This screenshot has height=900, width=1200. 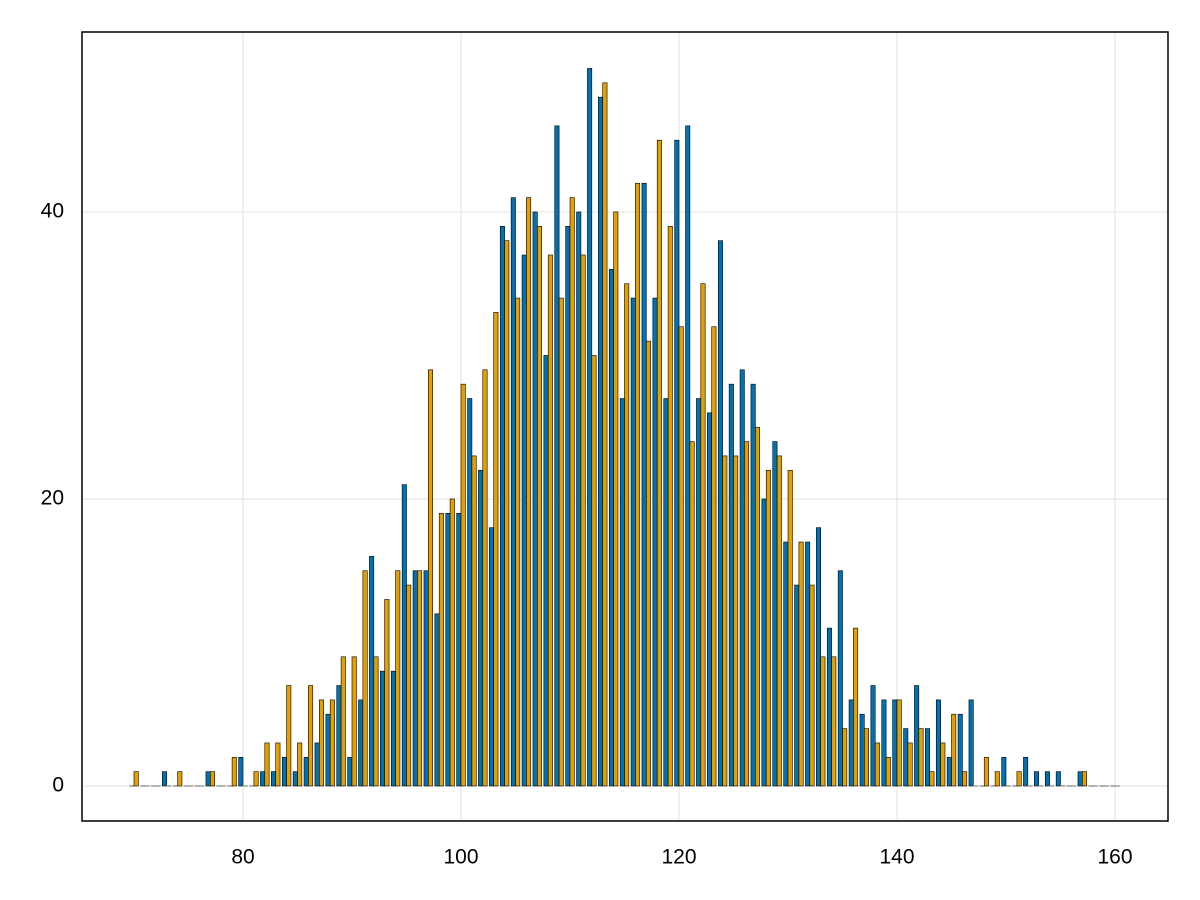 I want to click on x-tick-label: 160, so click(x=1115, y=857).